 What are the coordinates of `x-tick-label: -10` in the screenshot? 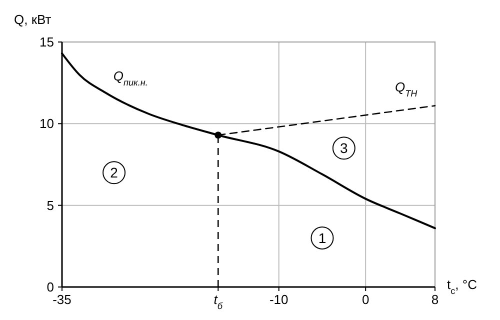 It's located at (278, 299).